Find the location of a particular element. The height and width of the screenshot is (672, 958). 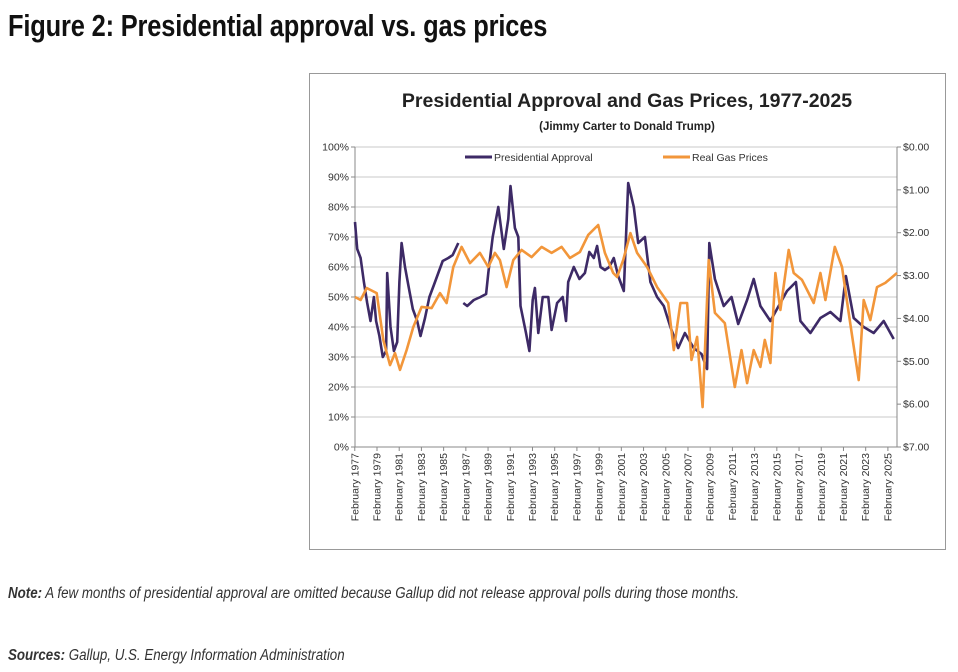

right-tick-label: $7.00 is located at coordinates (916, 448).